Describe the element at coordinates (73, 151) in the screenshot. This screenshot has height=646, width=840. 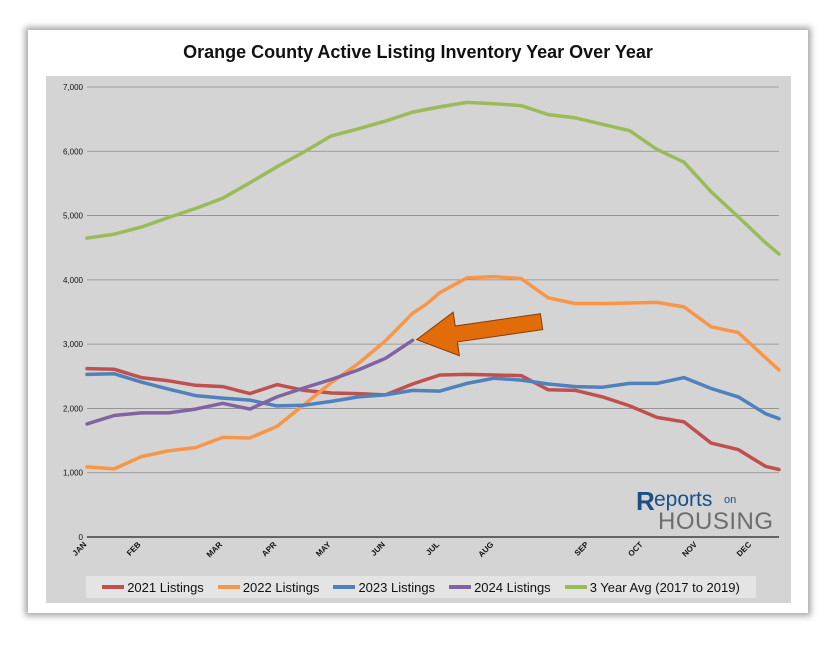
I see `y-tick-label: 6,000` at that location.